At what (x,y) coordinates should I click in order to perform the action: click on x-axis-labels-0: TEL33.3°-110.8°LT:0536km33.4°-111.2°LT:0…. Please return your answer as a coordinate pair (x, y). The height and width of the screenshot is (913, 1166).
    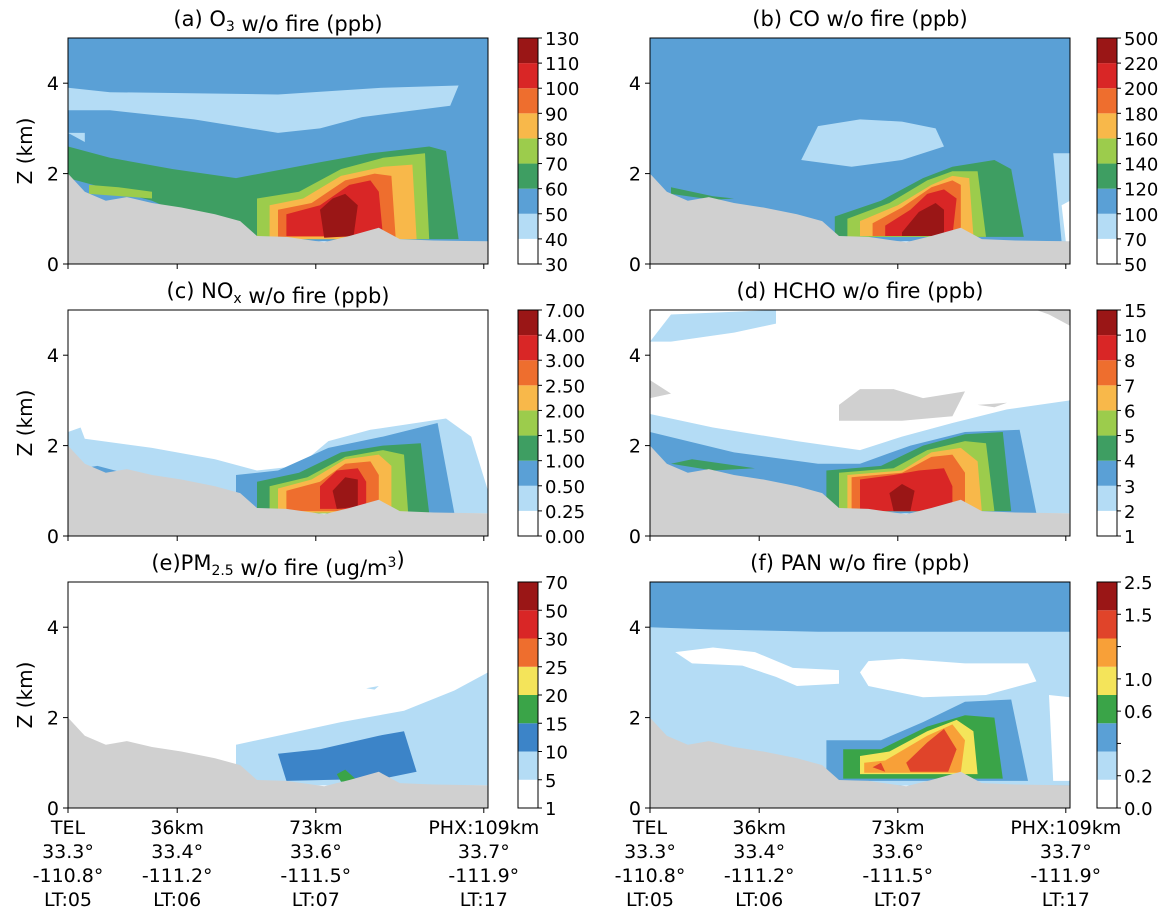
    Looking at the image, I should click on (286, 864).